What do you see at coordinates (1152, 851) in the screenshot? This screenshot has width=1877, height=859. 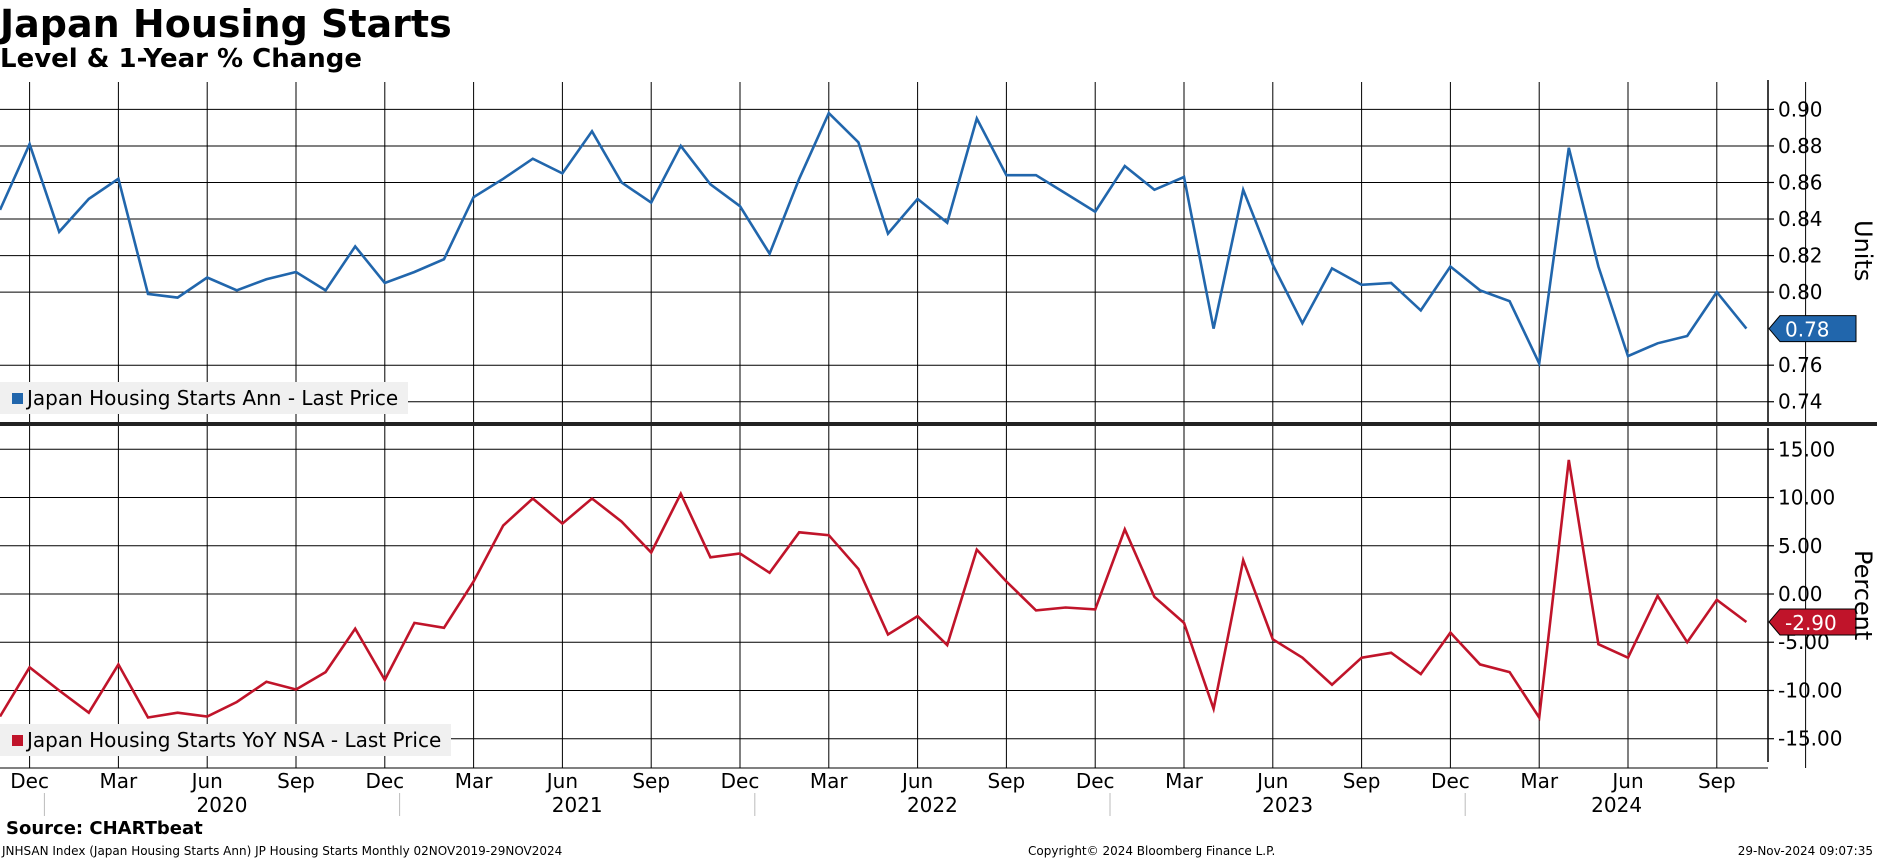 I see `footer-copyright: Copyright© 2024 Bloomberg Finance L.P.` at bounding box center [1152, 851].